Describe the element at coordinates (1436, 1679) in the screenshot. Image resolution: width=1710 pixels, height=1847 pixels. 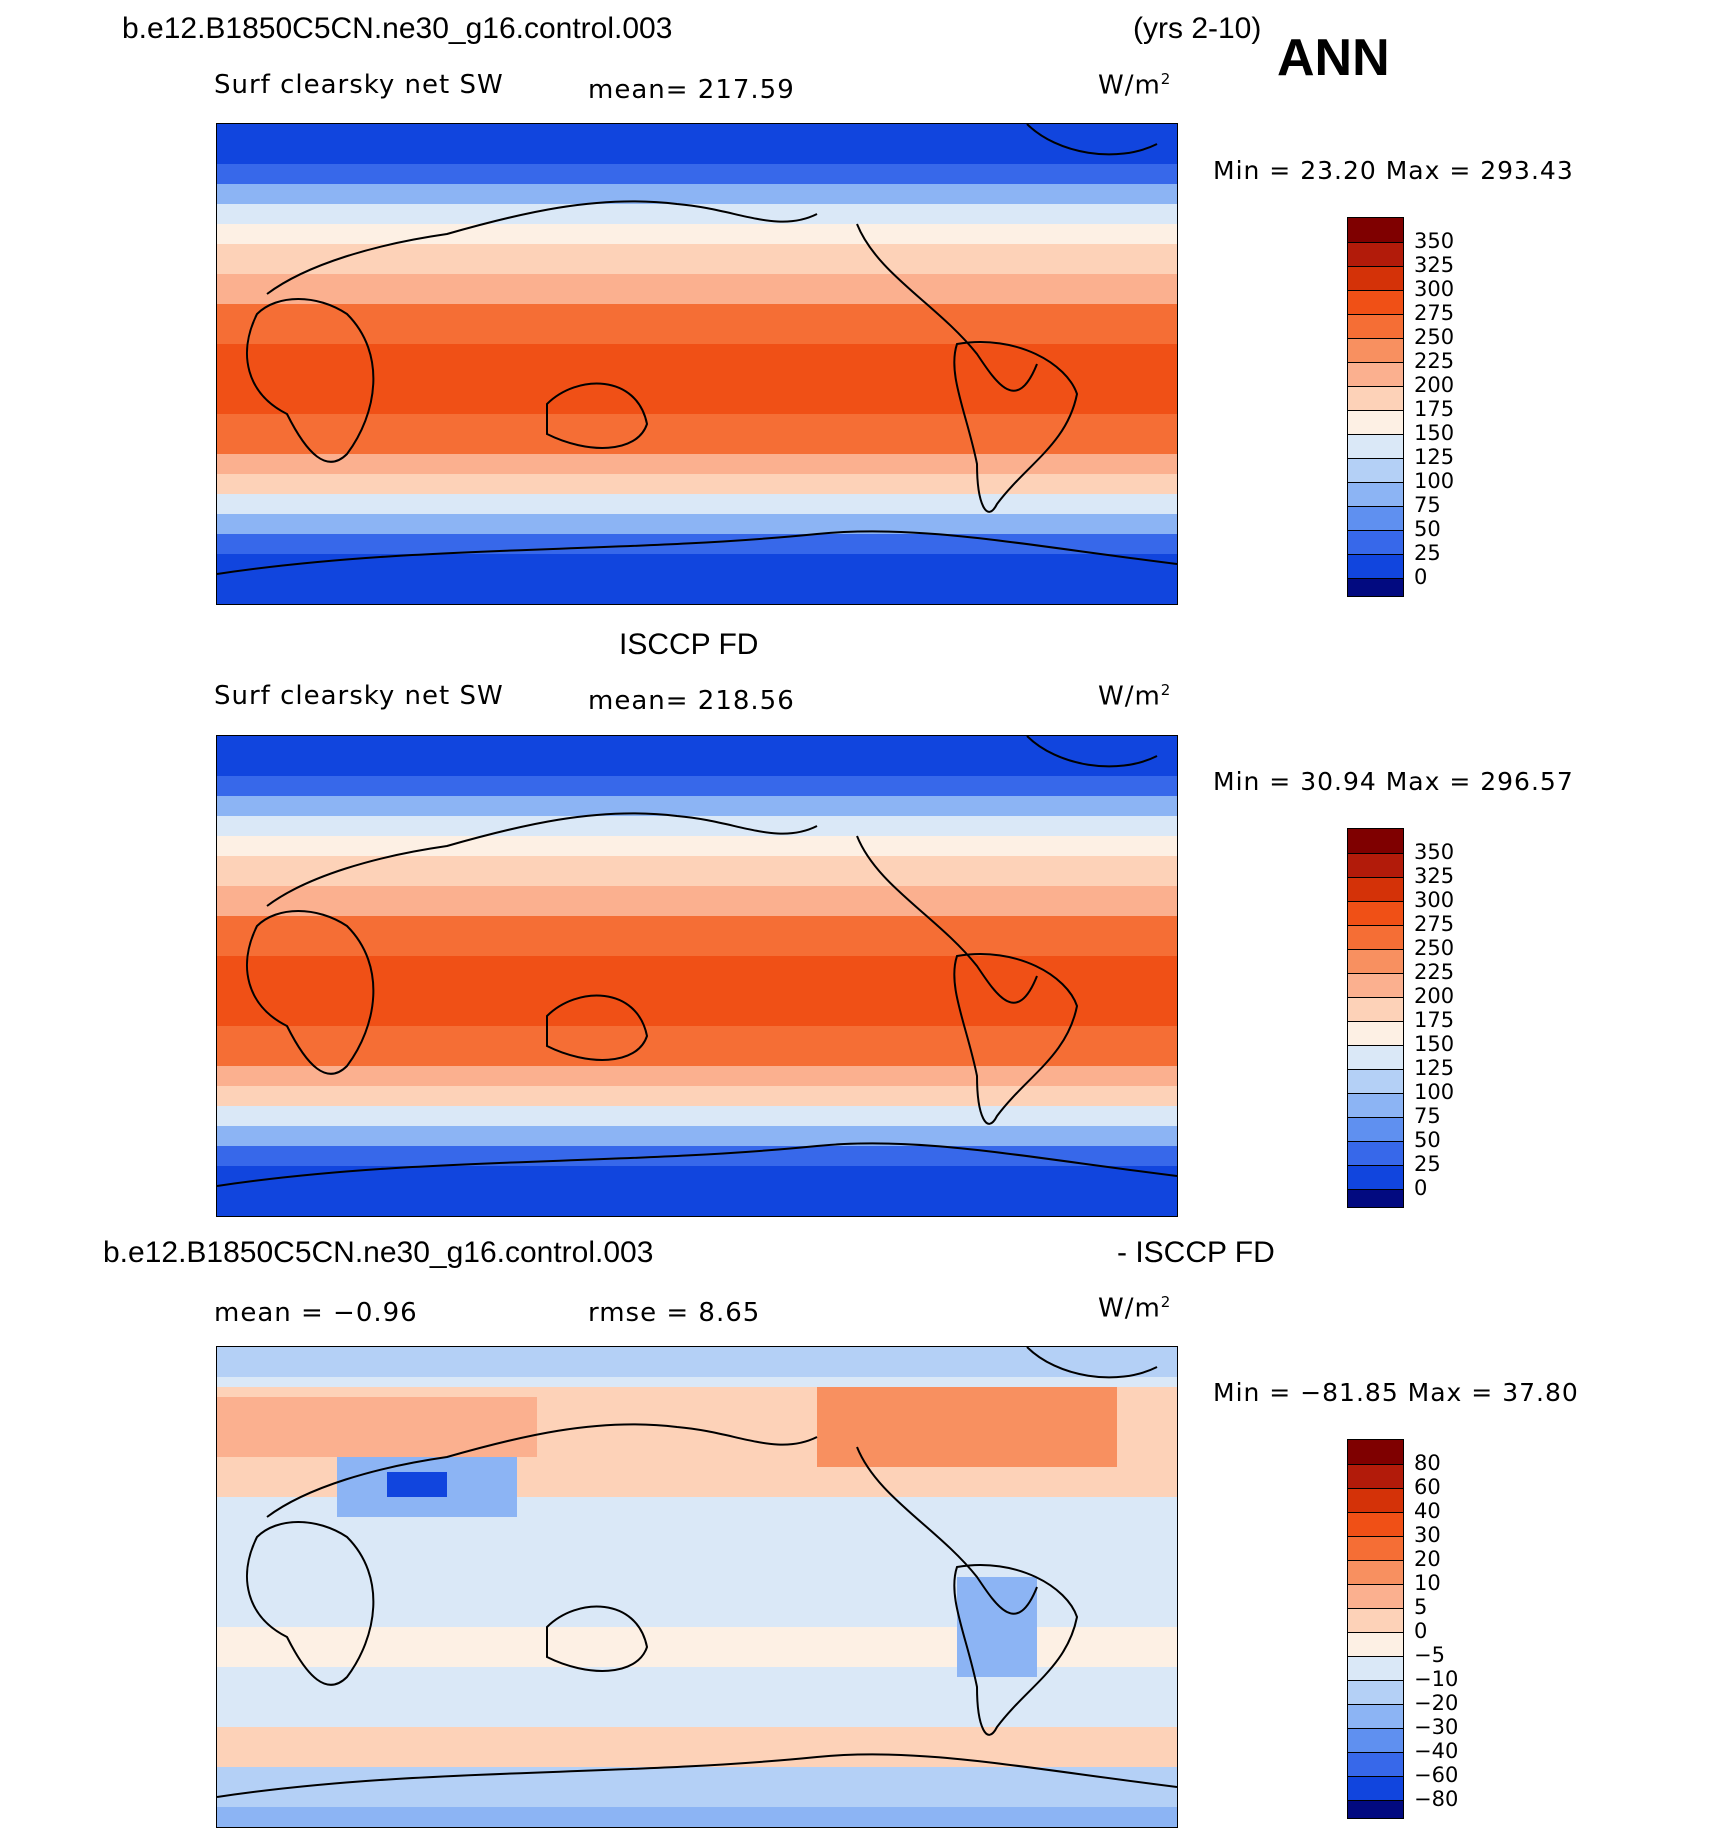
I see `colorbar-tick-label: −10` at that location.